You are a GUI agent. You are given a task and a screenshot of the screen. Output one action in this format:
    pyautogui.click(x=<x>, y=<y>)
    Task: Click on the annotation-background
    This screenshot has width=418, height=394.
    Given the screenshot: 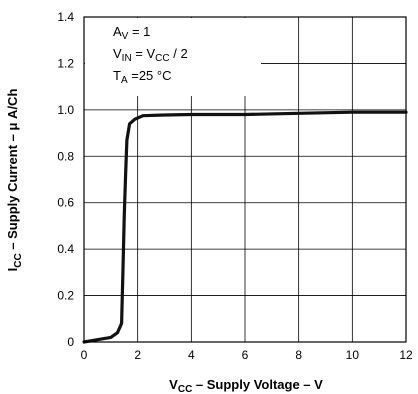 What is the action you would take?
    pyautogui.click(x=173, y=57)
    